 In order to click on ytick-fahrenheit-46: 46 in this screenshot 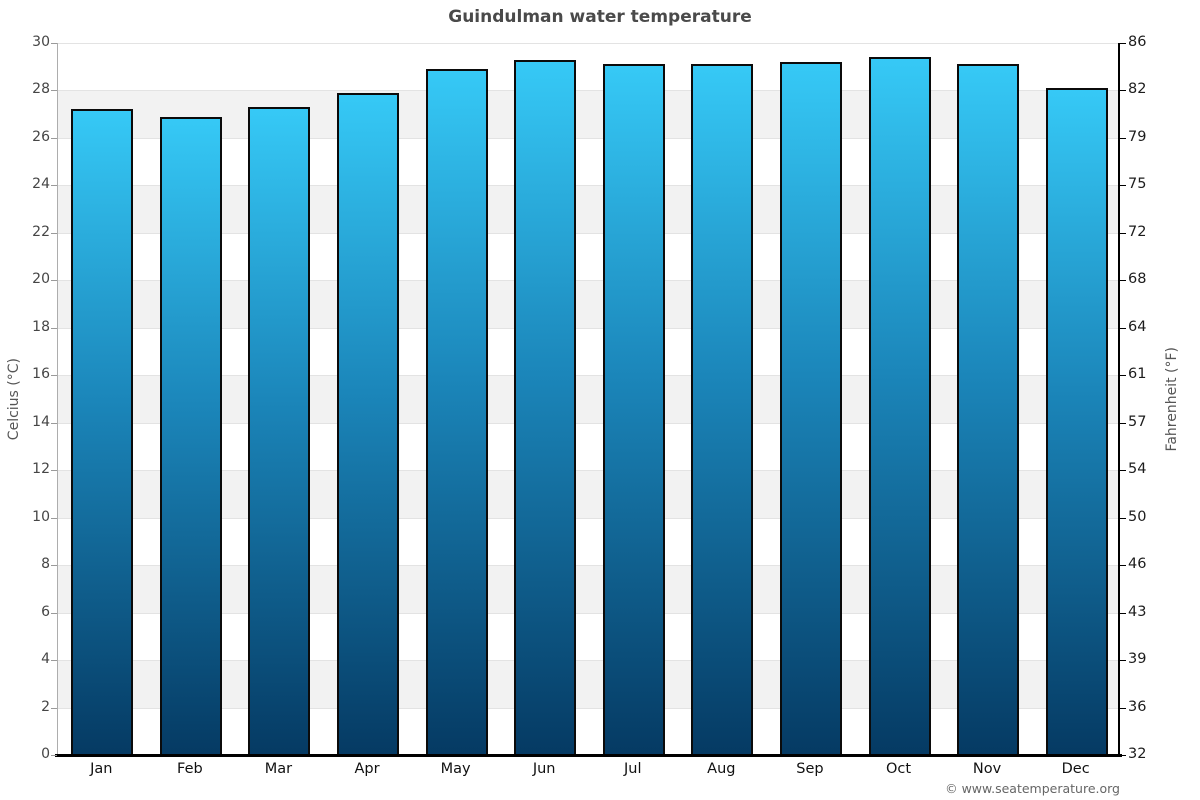, I will do `click(1137, 564)`.